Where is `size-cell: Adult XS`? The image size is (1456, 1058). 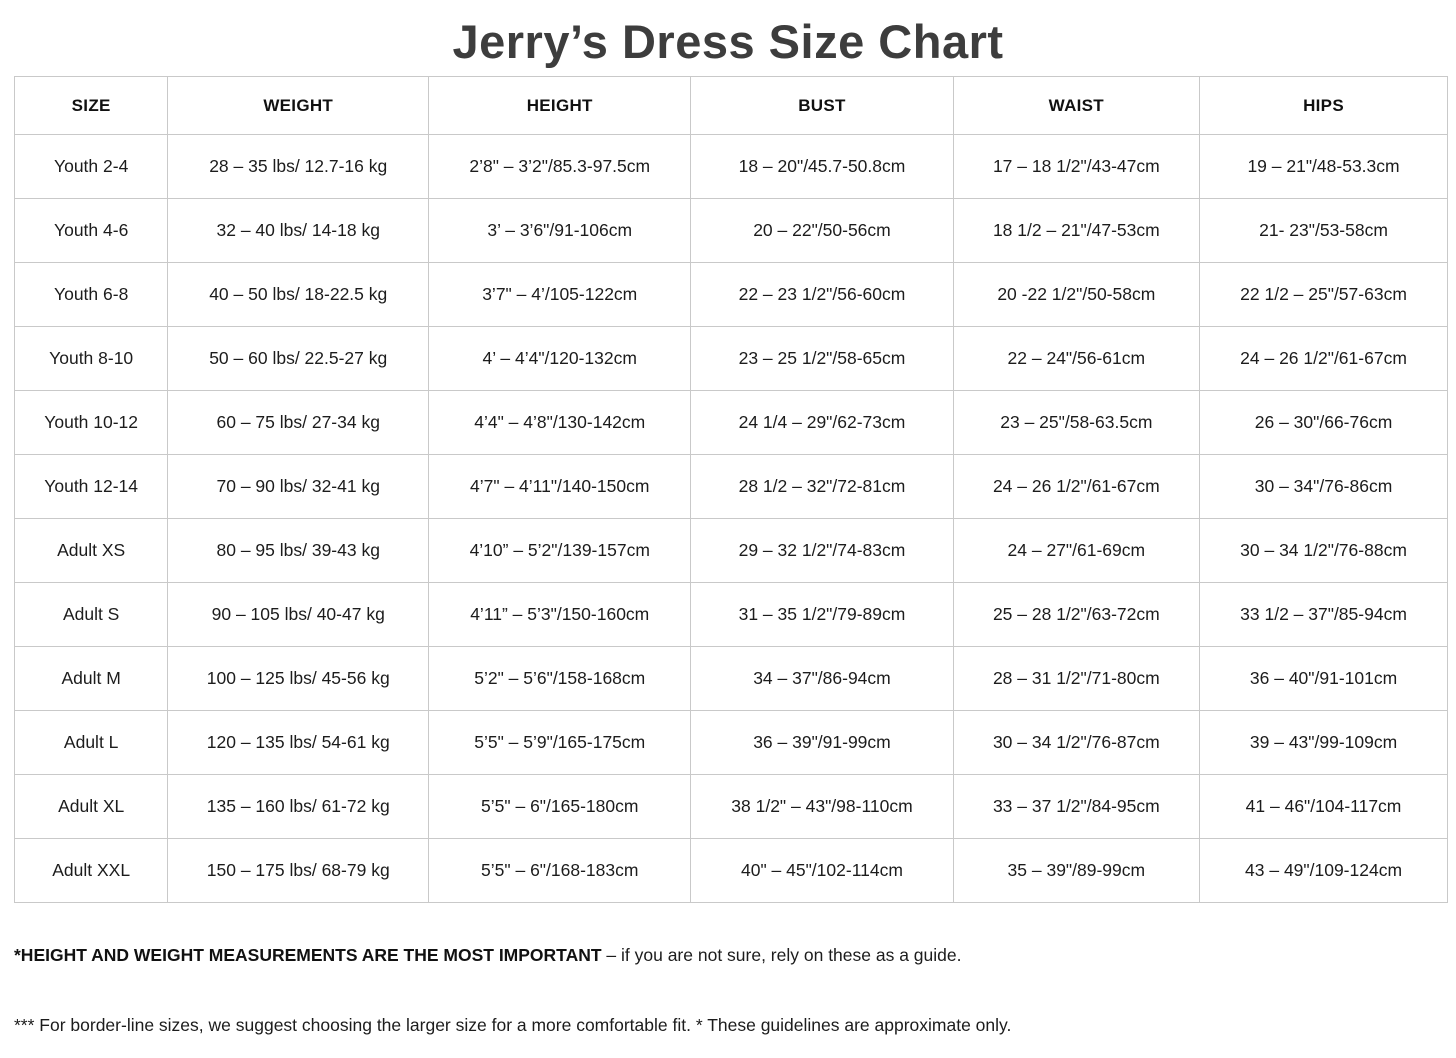 size-cell: Adult XS is located at coordinates (91, 550).